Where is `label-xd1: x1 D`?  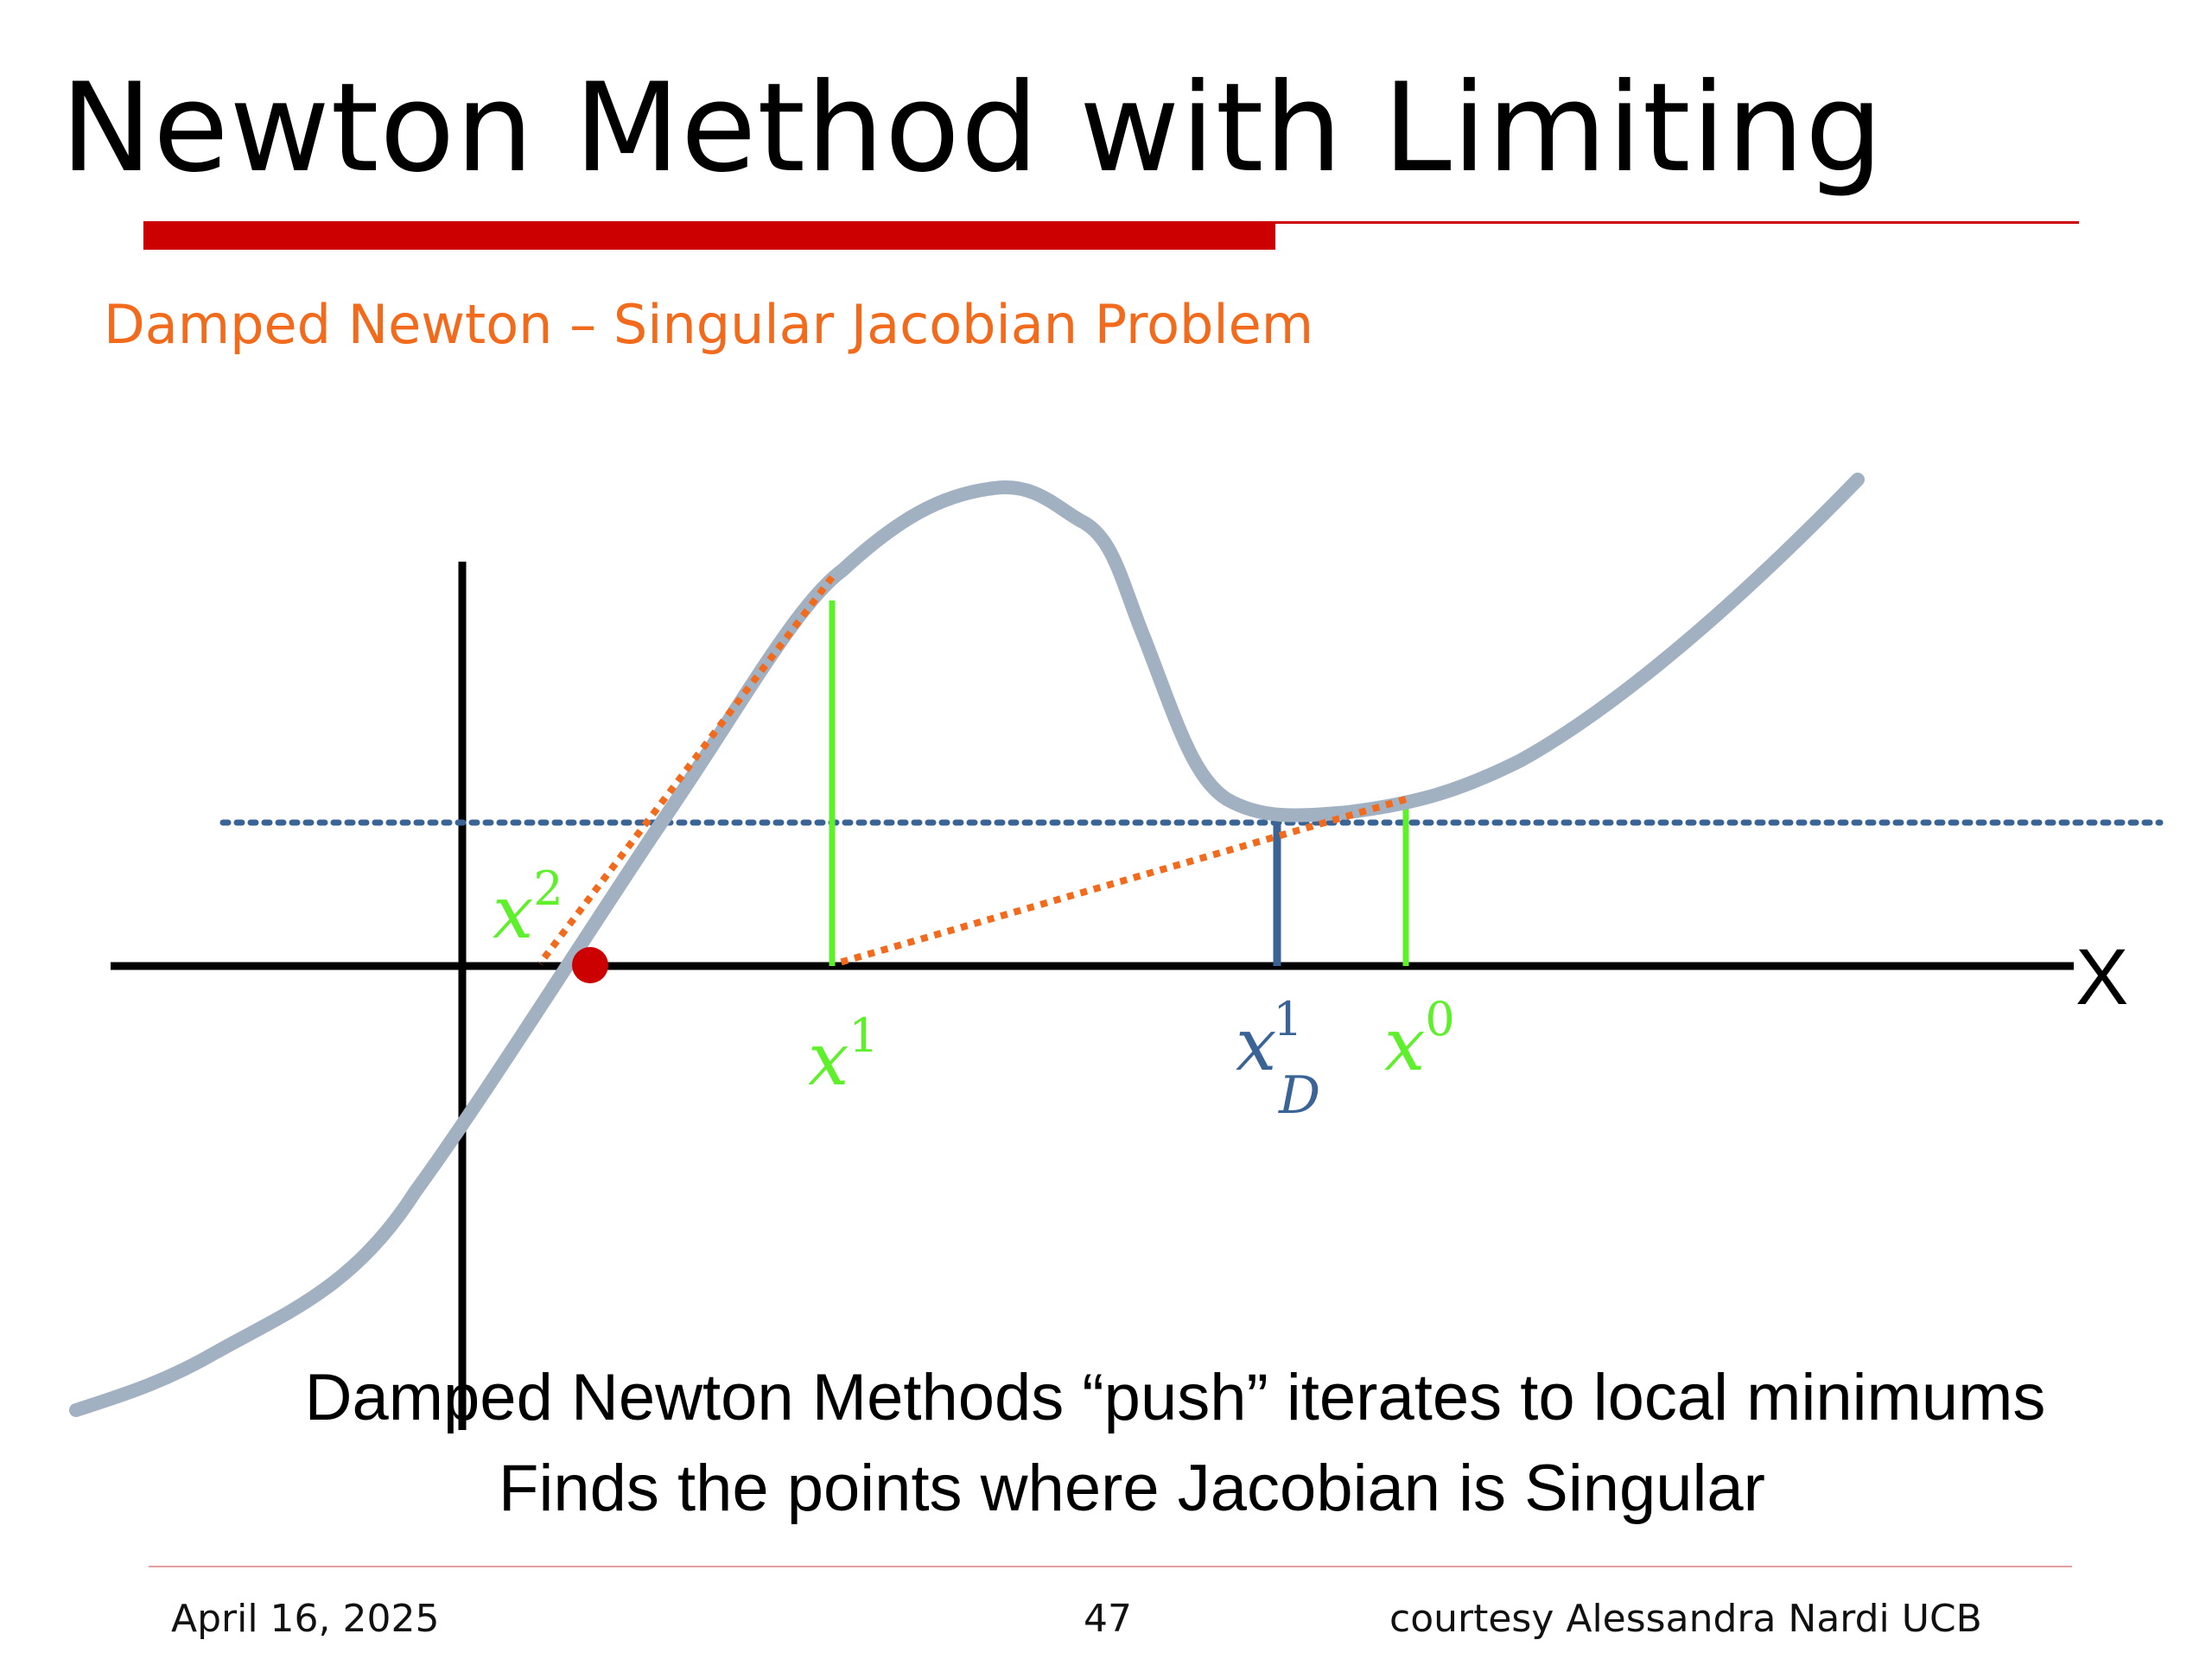 label-xd1: x1 D is located at coordinates (1278, 1059).